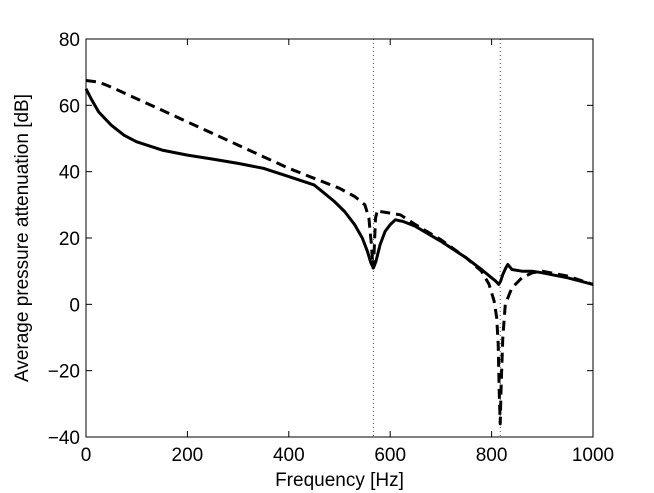 The image size is (654, 493). Describe the element at coordinates (69, 173) in the screenshot. I see `y-tick-label-4: 40` at that location.